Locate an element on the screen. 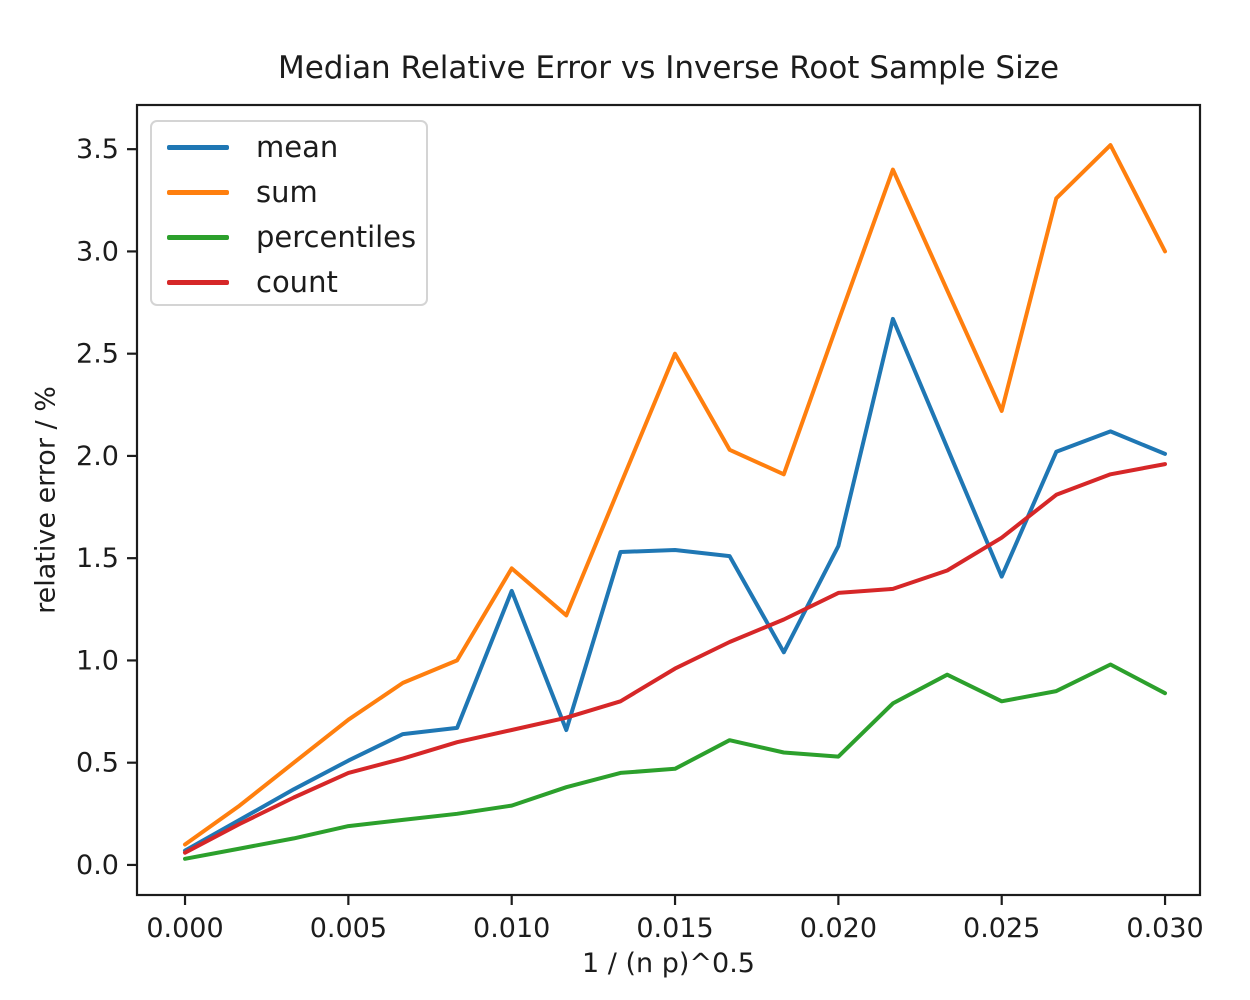  legend-swatch-count-icon is located at coordinates (198, 282).